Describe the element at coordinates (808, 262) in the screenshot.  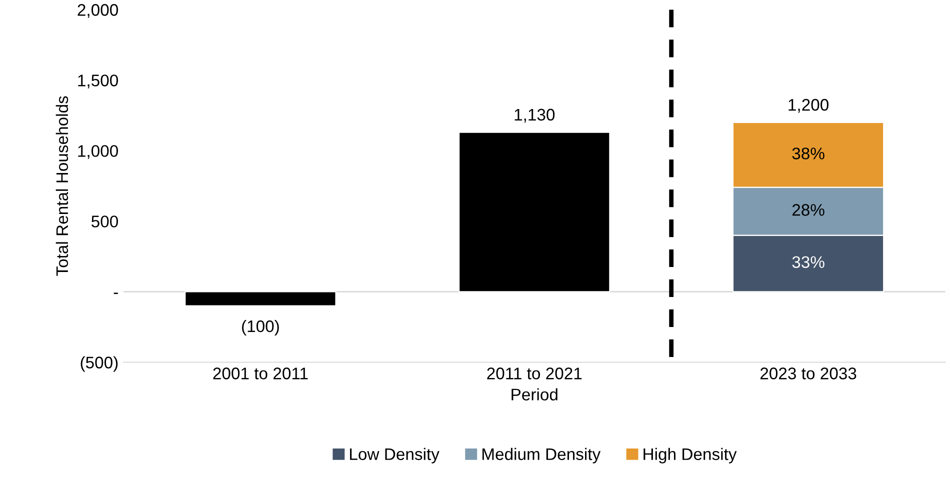
I see `annotation: 33%` at that location.